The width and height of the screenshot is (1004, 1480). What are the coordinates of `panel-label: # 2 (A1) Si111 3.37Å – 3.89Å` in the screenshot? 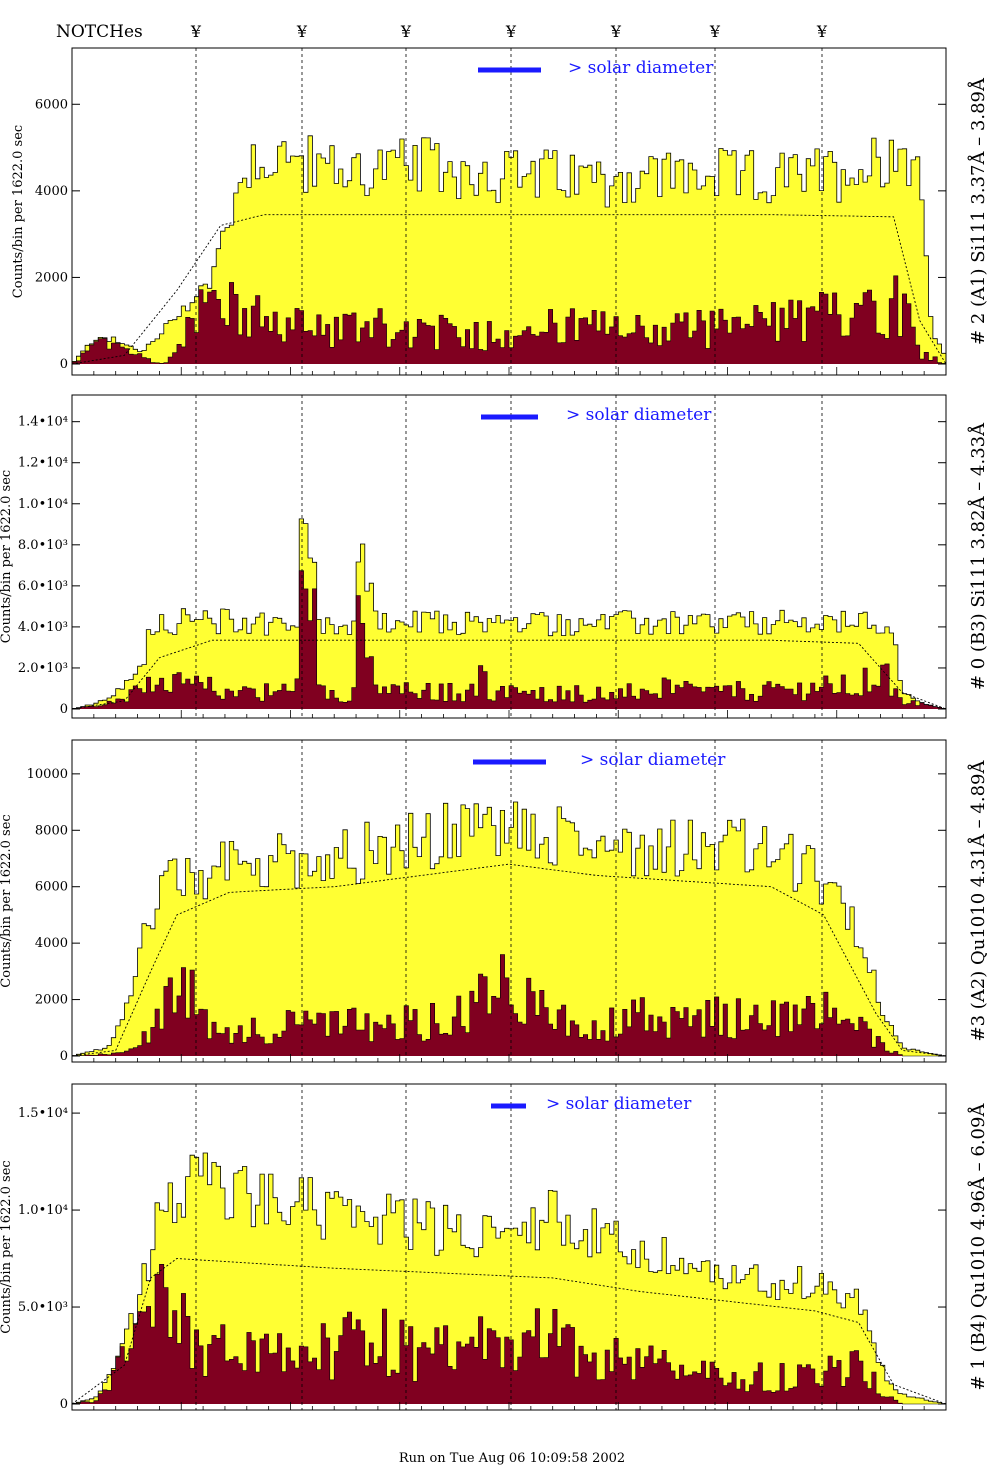 It's located at (978, 211).